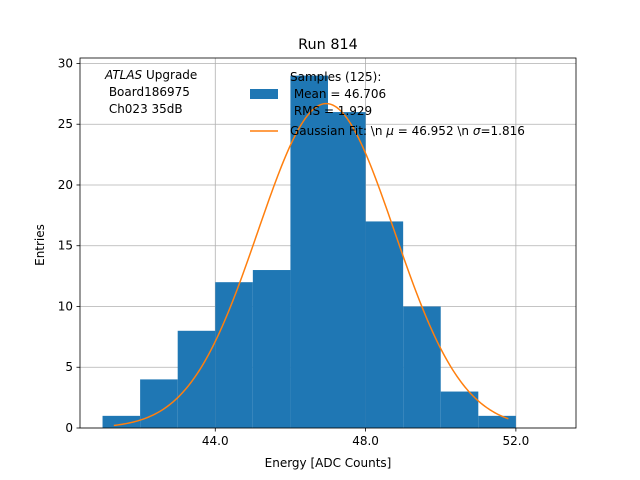 This screenshot has height=480, width=640. What do you see at coordinates (433, 131) in the screenshot?
I see `legend-fit-part-2: = 46.952 \n` at bounding box center [433, 131].